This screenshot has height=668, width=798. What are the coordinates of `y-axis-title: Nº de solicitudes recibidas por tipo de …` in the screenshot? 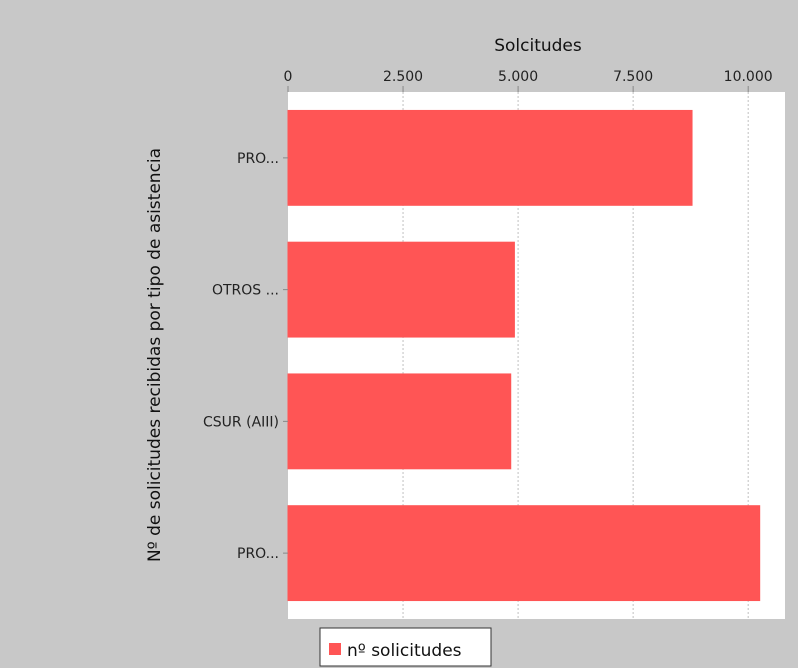 It's located at (155, 355).